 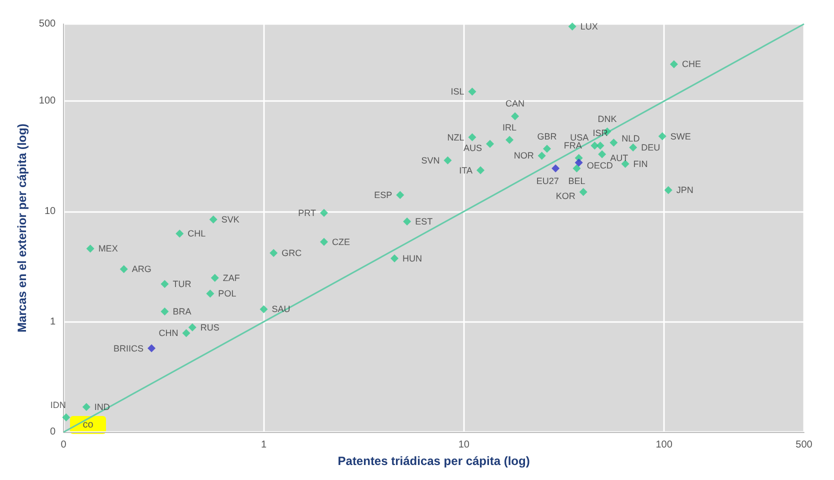 I want to click on y-tick-label: 1, so click(x=53, y=322).